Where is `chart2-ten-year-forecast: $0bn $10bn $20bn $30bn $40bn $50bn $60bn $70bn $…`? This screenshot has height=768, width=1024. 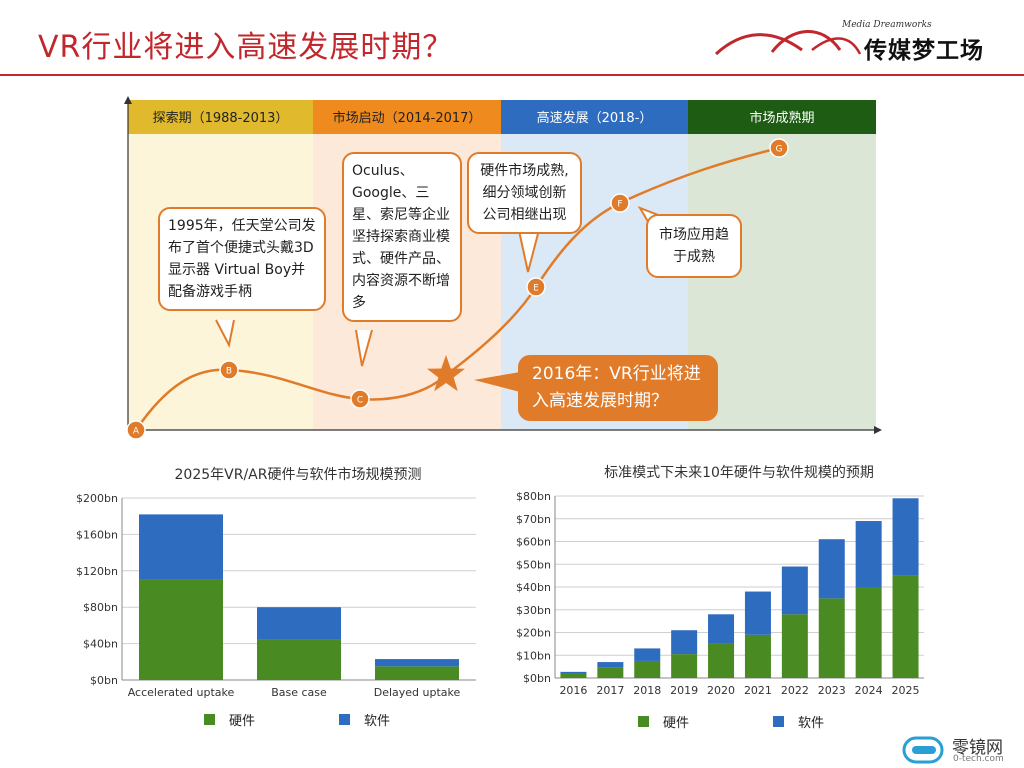 chart2-ten-year-forecast: $0bn $10bn $20bn $30bn $40bn $50bn $60bn $70bn $… is located at coordinates (720, 593).